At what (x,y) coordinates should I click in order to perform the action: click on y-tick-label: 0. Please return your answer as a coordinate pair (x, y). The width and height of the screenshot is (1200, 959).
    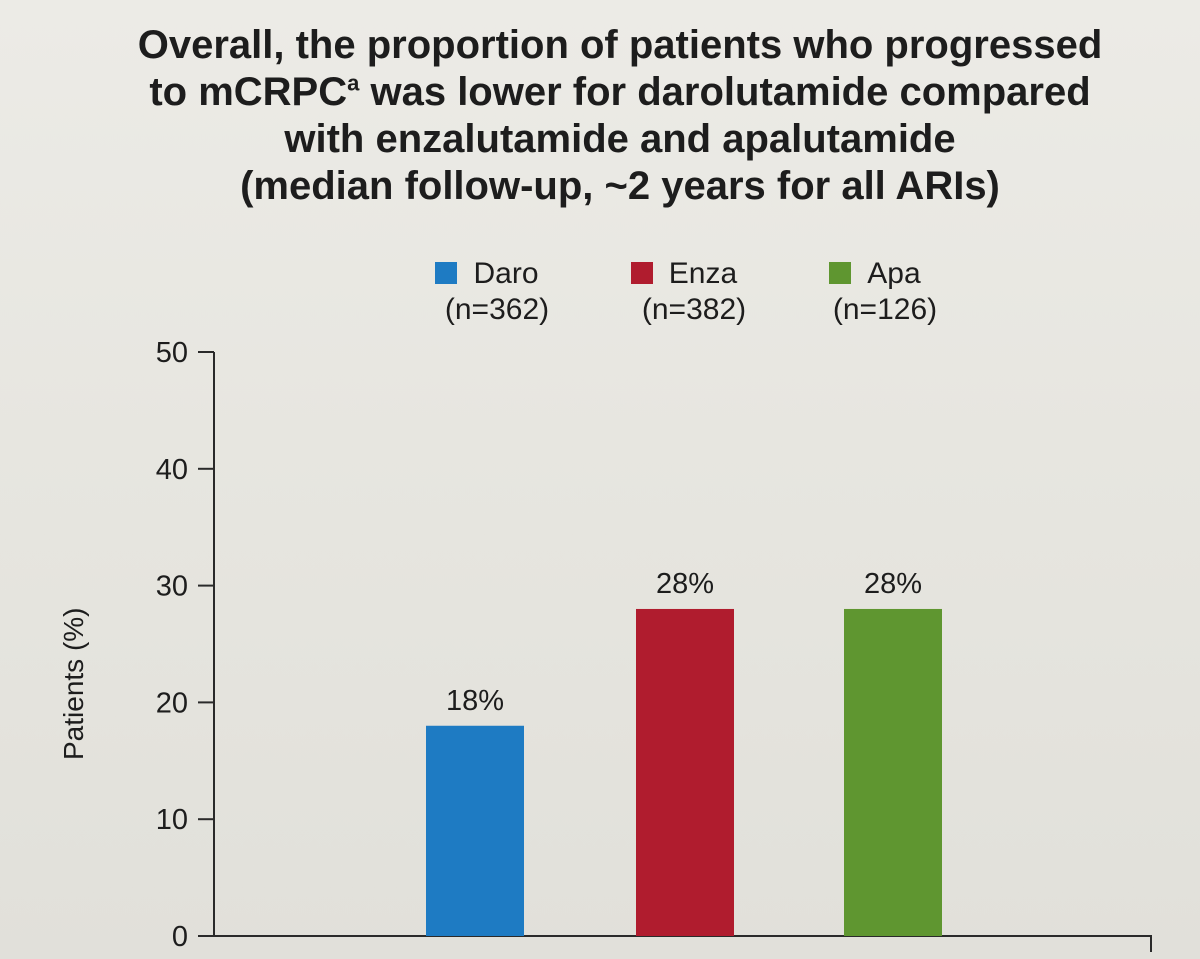
    Looking at the image, I should click on (180, 937).